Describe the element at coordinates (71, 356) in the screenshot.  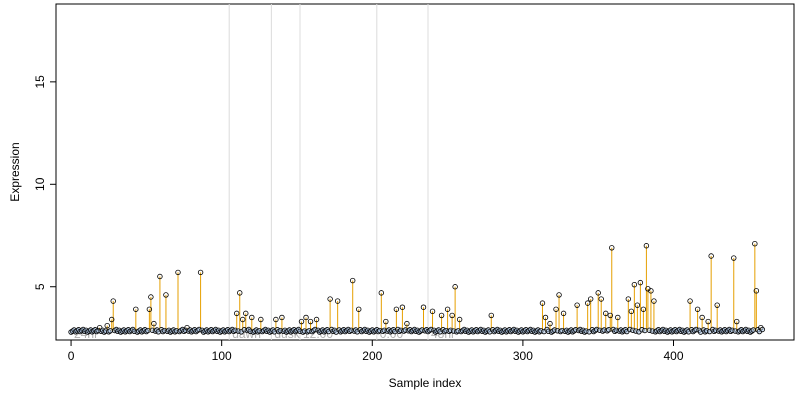
I see `x-tick-label: 0` at that location.